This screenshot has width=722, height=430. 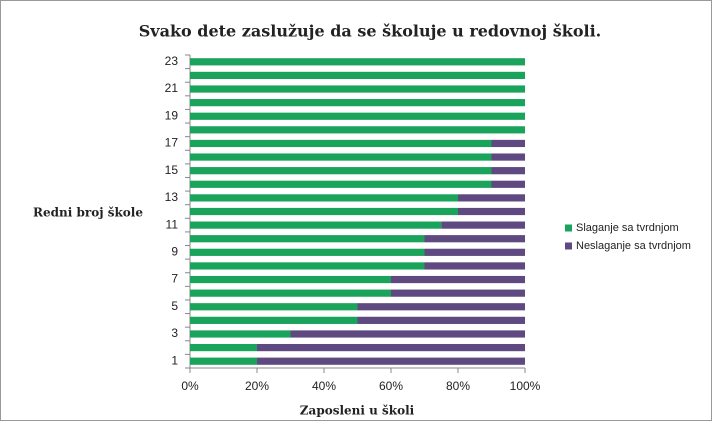 I want to click on x-tick-label: 100%, so click(x=525, y=386).